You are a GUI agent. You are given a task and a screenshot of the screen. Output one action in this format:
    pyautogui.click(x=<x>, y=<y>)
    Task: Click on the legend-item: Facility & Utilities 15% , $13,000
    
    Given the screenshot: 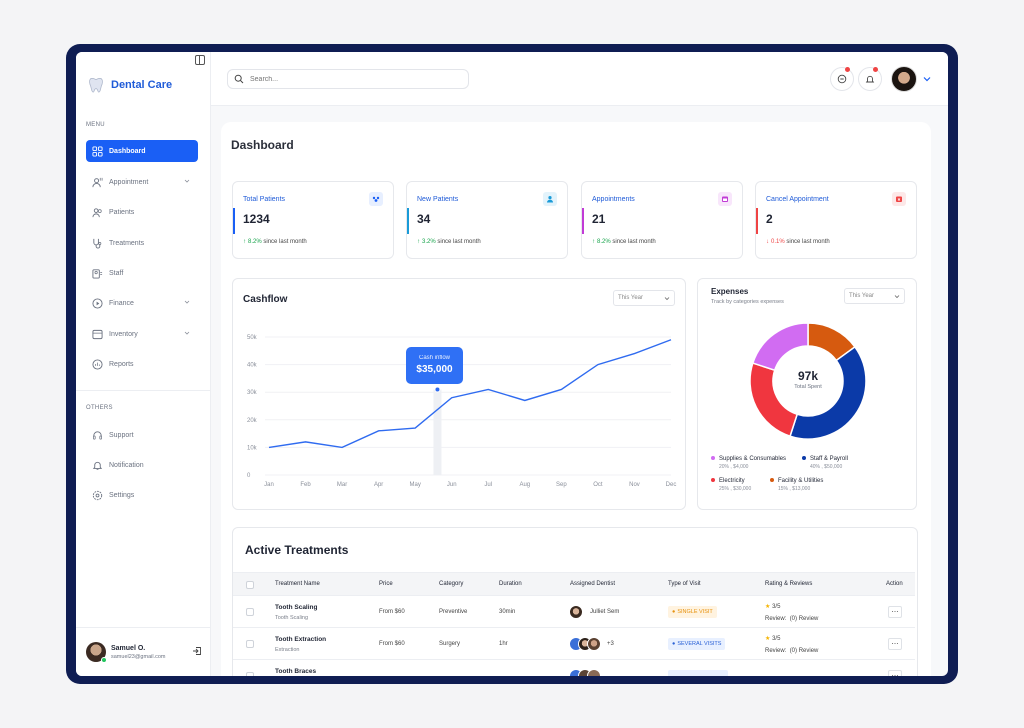 What is the action you would take?
    pyautogui.click(x=796, y=485)
    